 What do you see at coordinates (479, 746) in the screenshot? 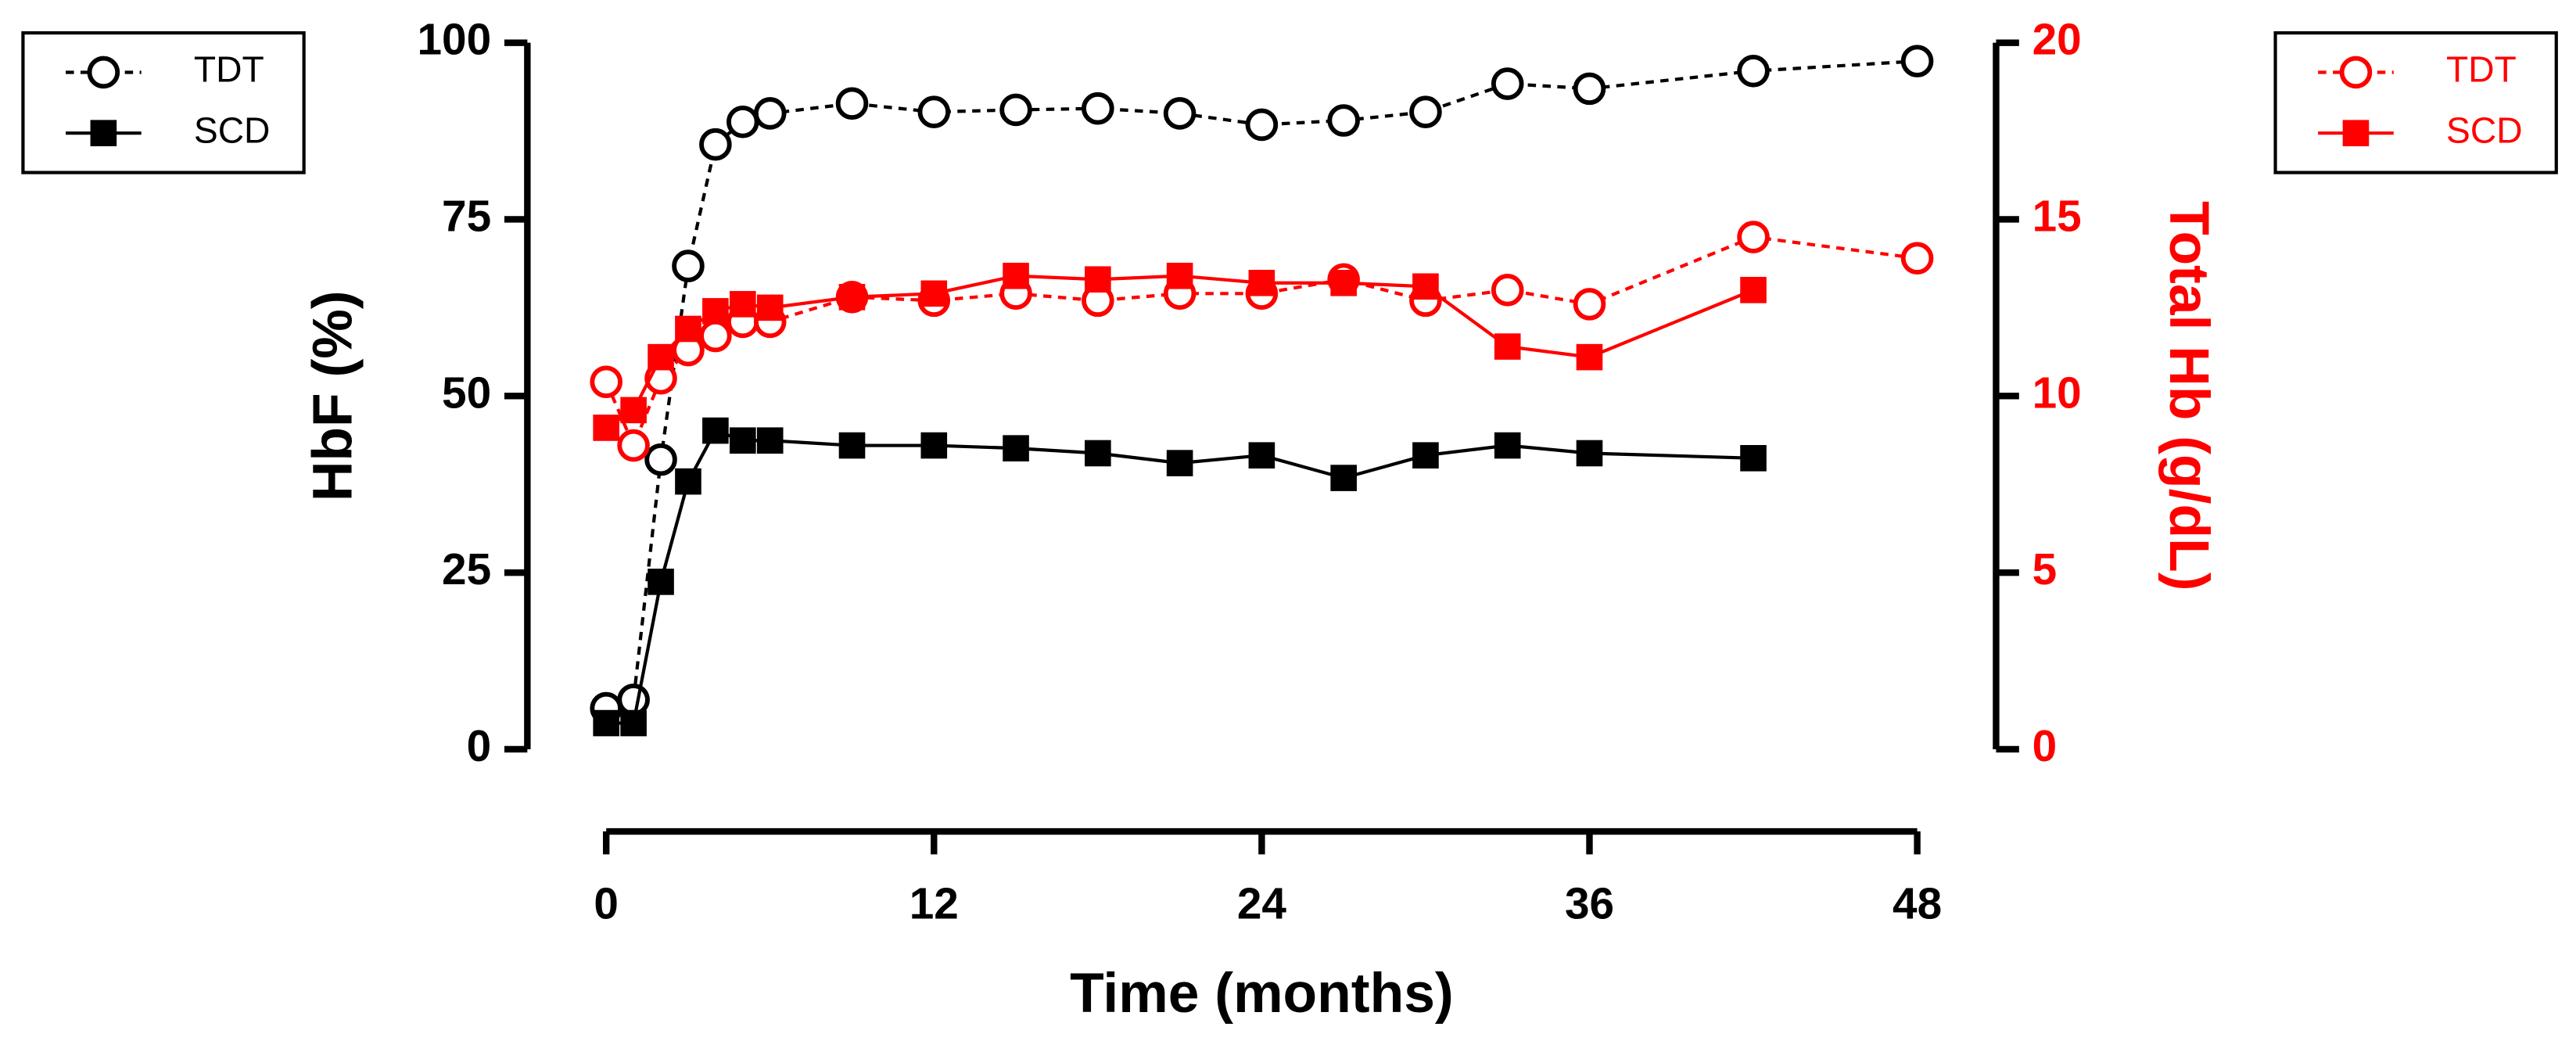
I see `y-tick-label: 0` at bounding box center [479, 746].